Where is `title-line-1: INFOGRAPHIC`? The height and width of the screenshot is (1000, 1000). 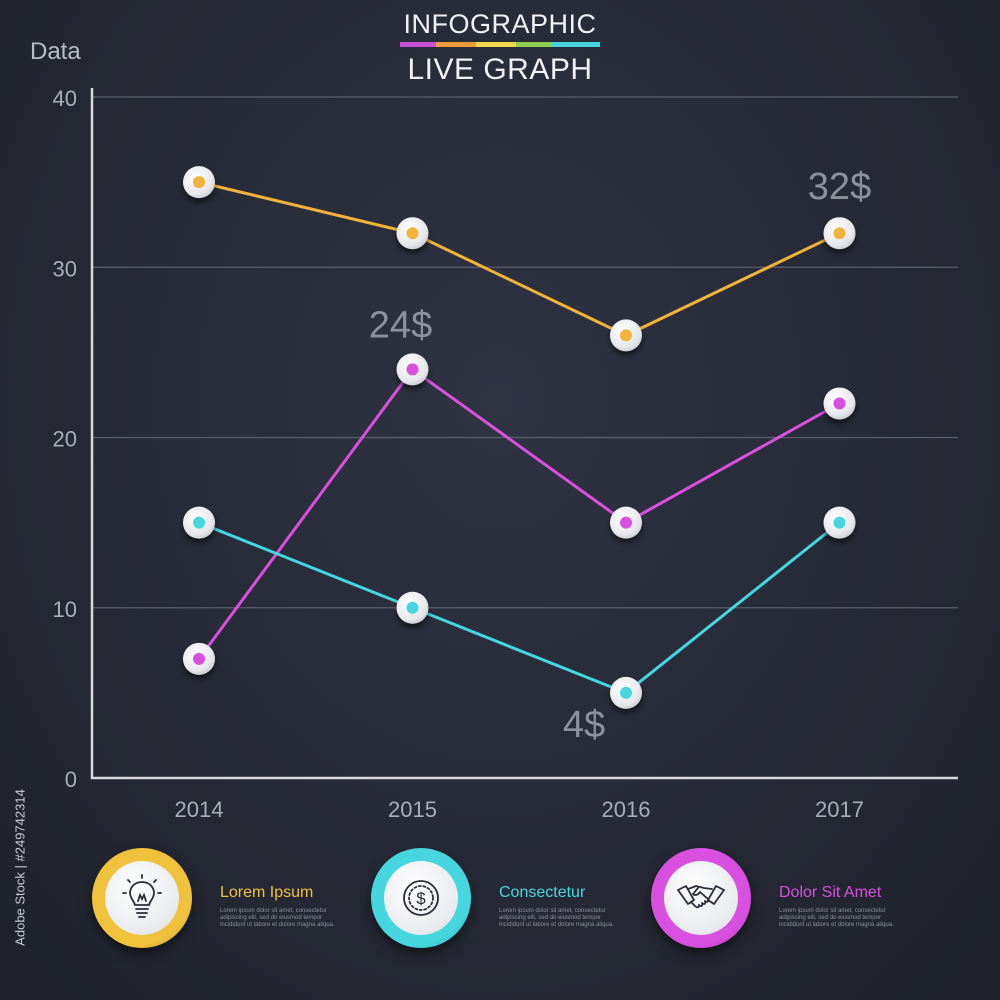 title-line-1: INFOGRAPHIC is located at coordinates (500, 24).